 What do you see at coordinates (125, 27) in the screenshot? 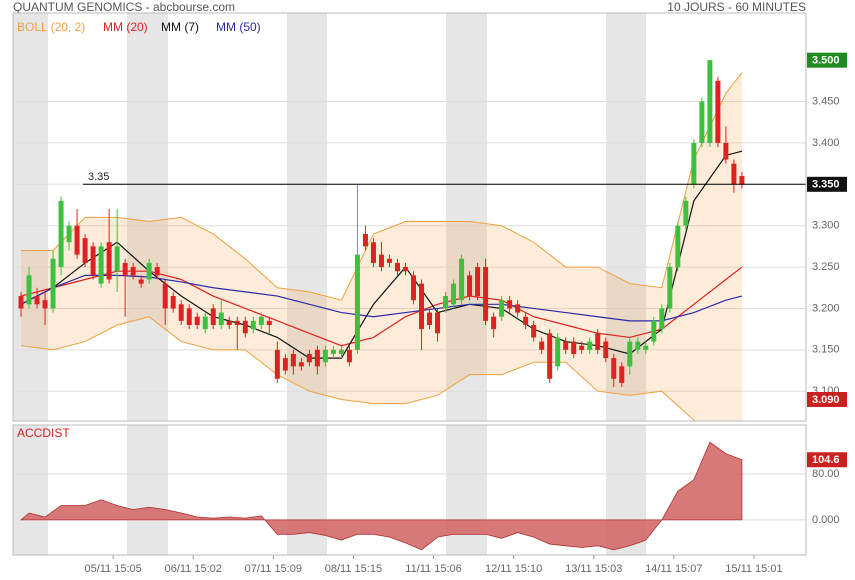
I see `legend-entry: MM (20)` at bounding box center [125, 27].